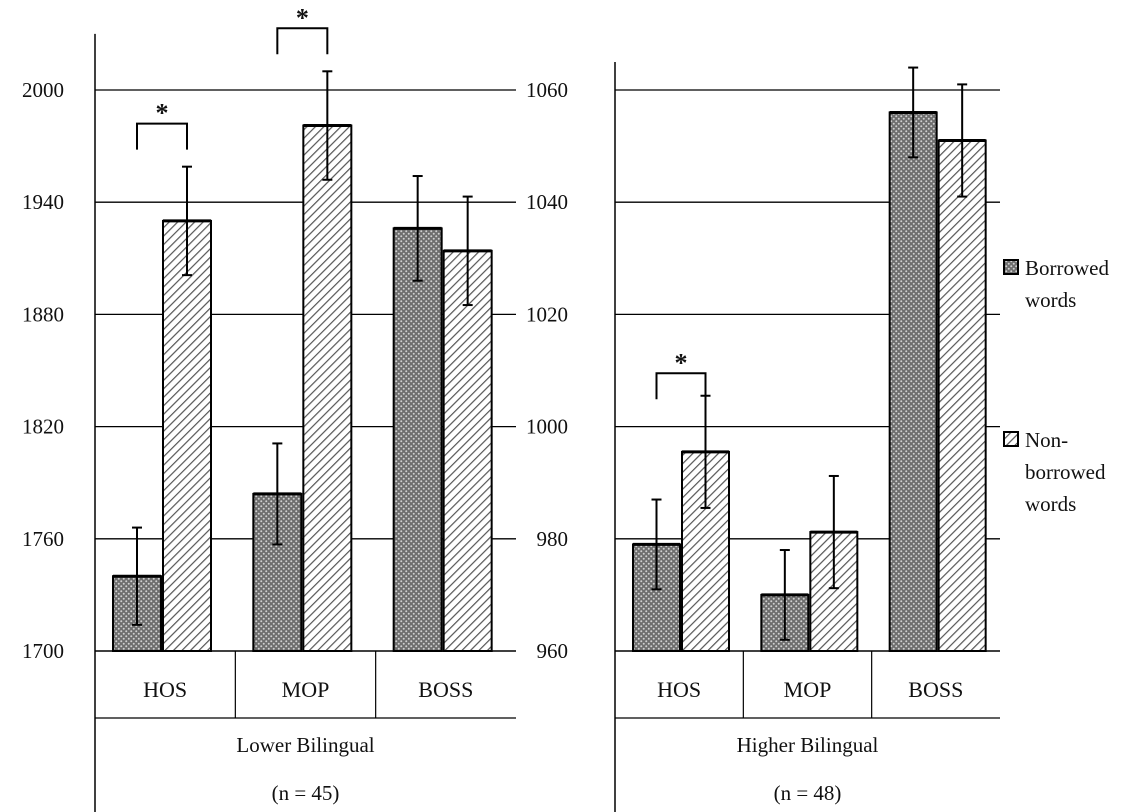  Describe the element at coordinates (43, 202) in the screenshot. I see `y-tick-label: 1940` at that location.